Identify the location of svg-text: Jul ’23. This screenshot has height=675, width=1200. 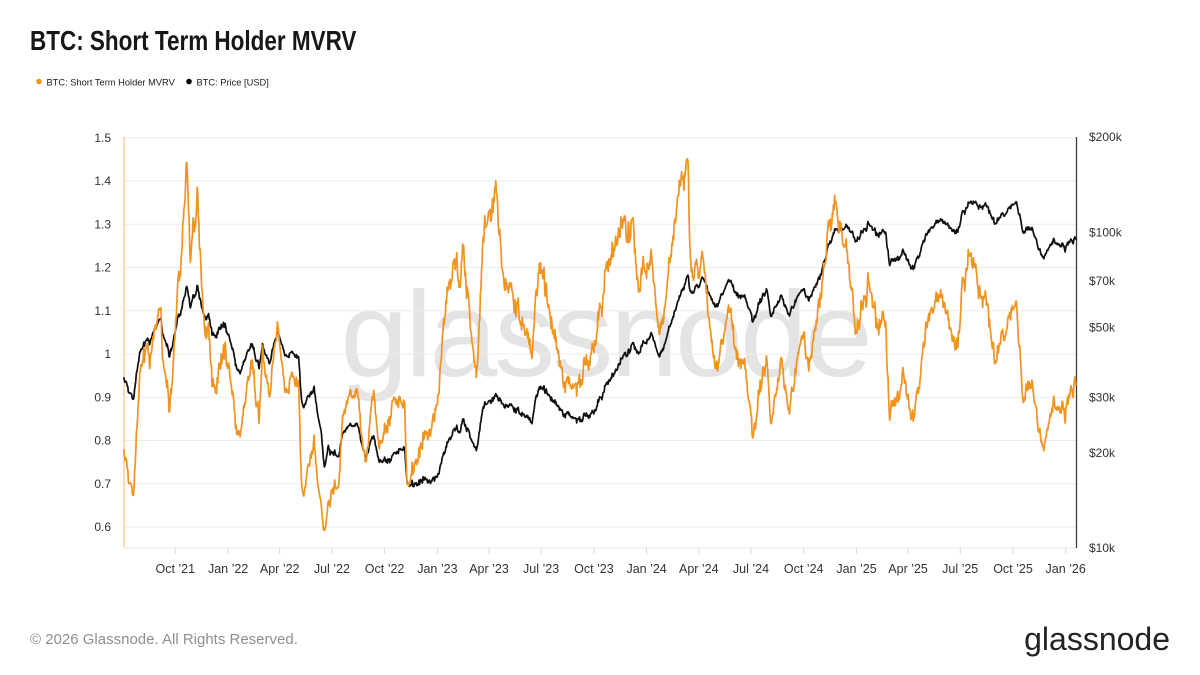
(541, 569).